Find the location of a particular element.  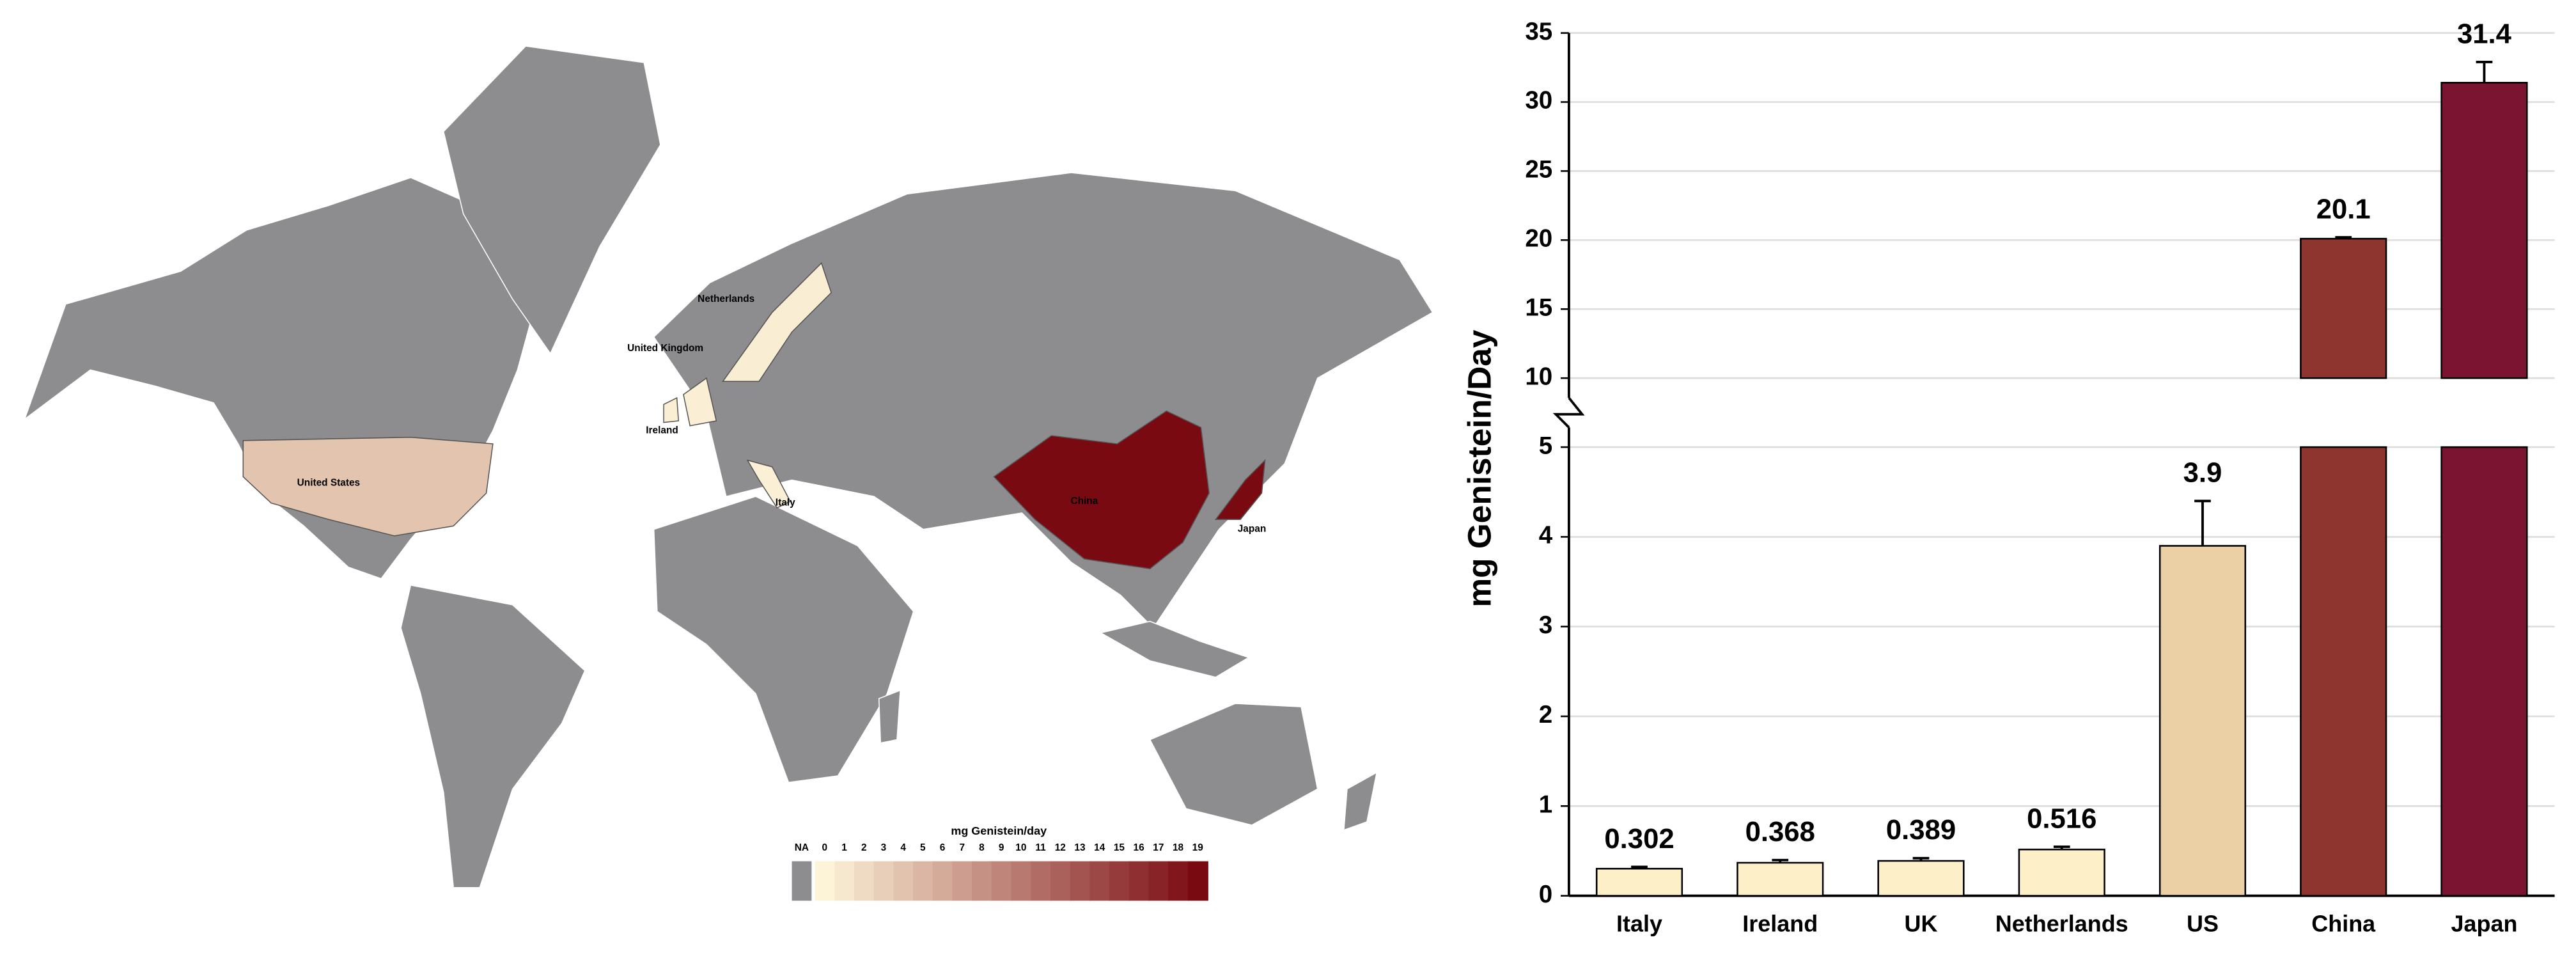

value-label: 3.9 is located at coordinates (2202, 473).